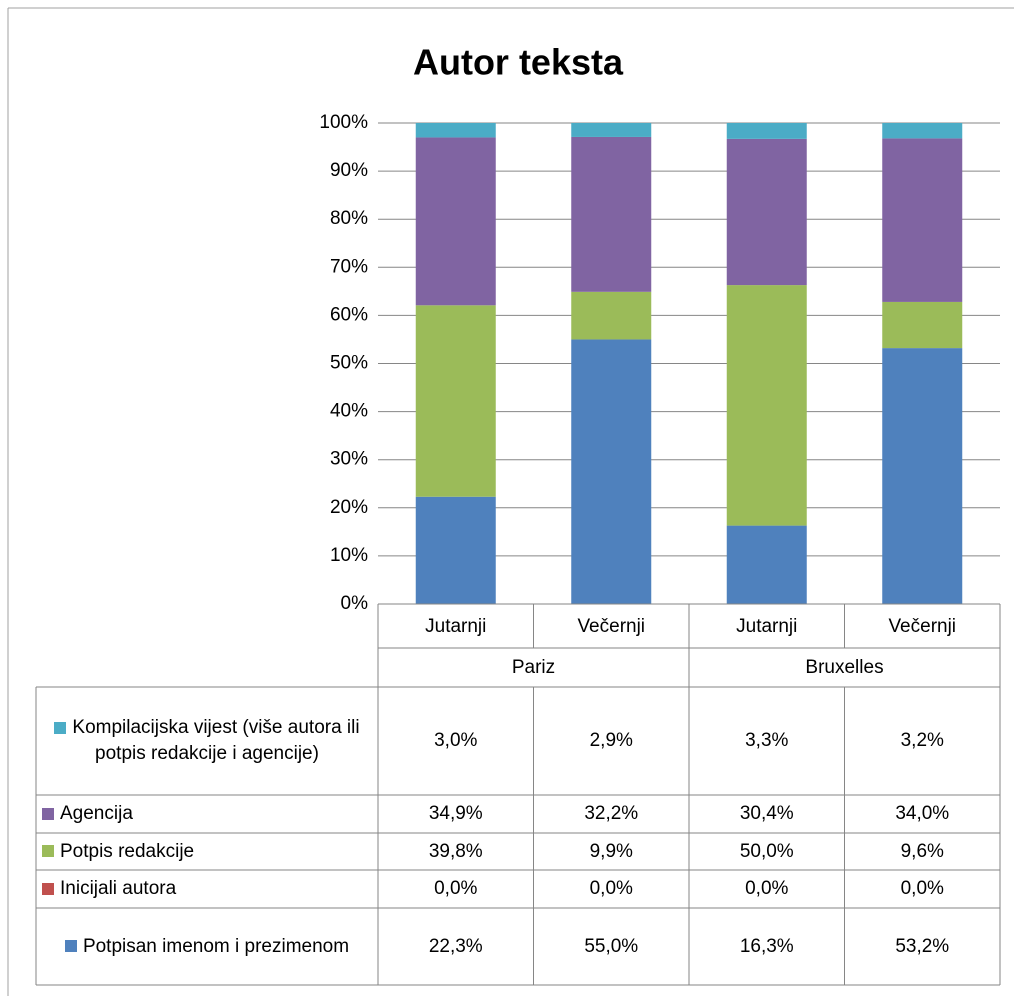 The height and width of the screenshot is (996, 1014). What do you see at coordinates (349, 218) in the screenshot?
I see `y-tick-label: 80%` at bounding box center [349, 218].